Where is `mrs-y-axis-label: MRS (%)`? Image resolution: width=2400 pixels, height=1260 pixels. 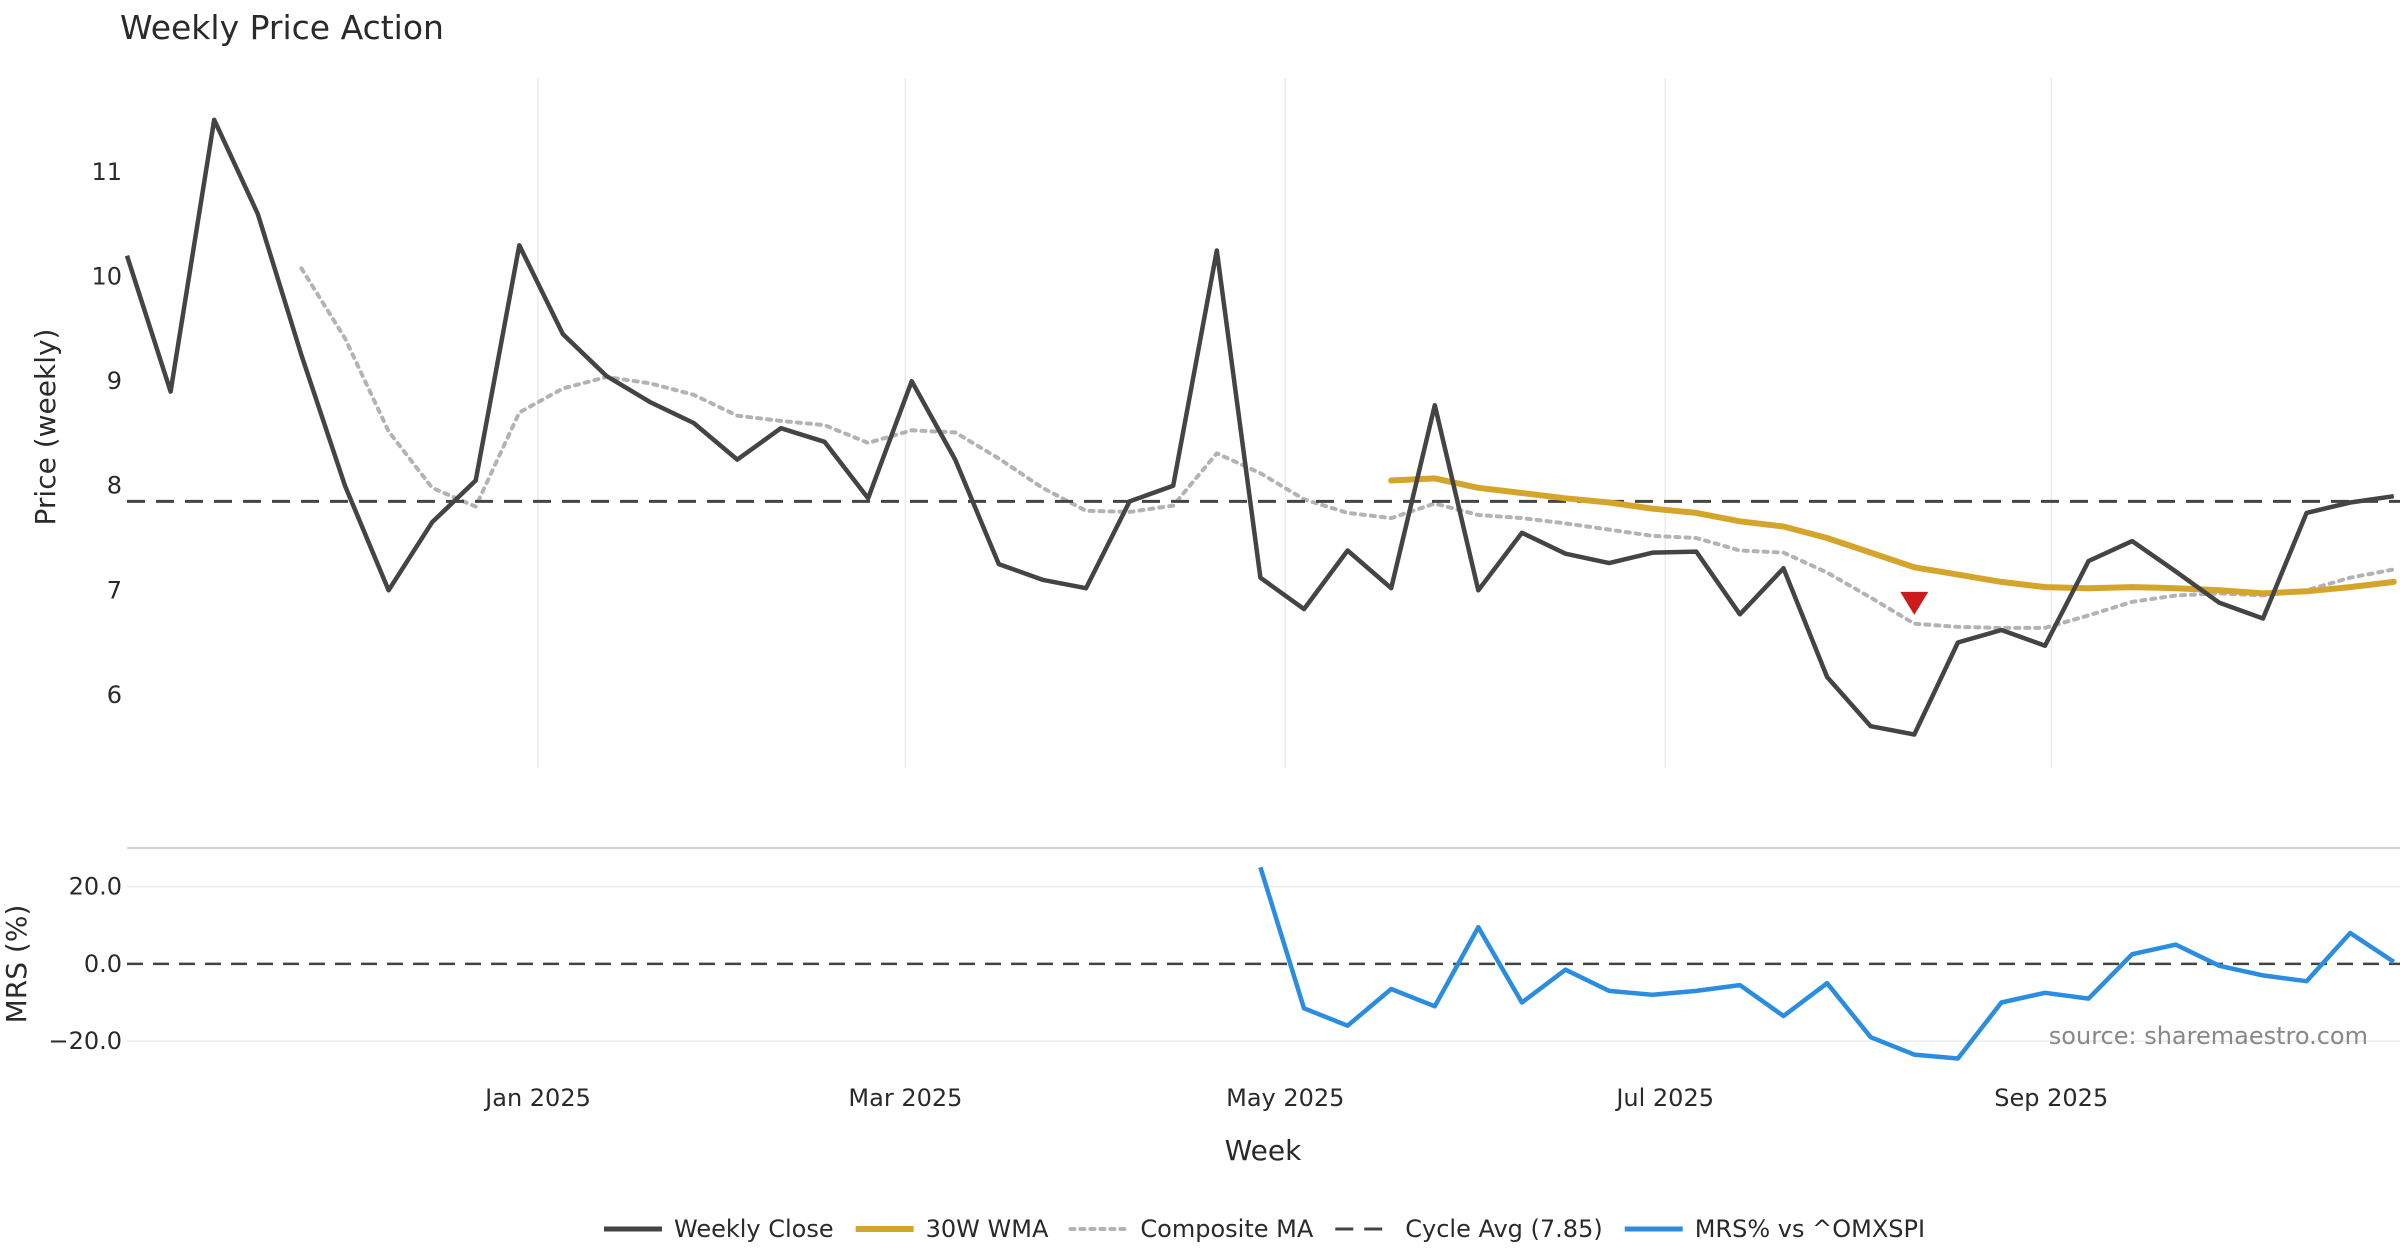 mrs-y-axis-label: MRS (%) is located at coordinates (16, 964).